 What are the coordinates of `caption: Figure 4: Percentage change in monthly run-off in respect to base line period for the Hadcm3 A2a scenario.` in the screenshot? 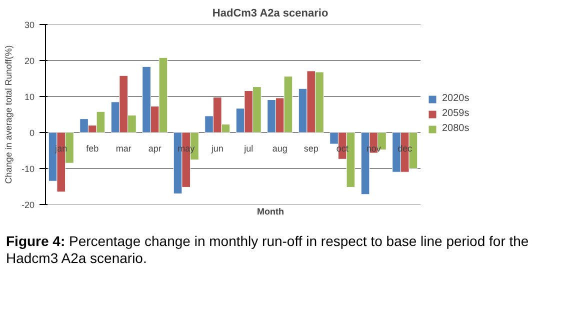 It's located at (268, 250).